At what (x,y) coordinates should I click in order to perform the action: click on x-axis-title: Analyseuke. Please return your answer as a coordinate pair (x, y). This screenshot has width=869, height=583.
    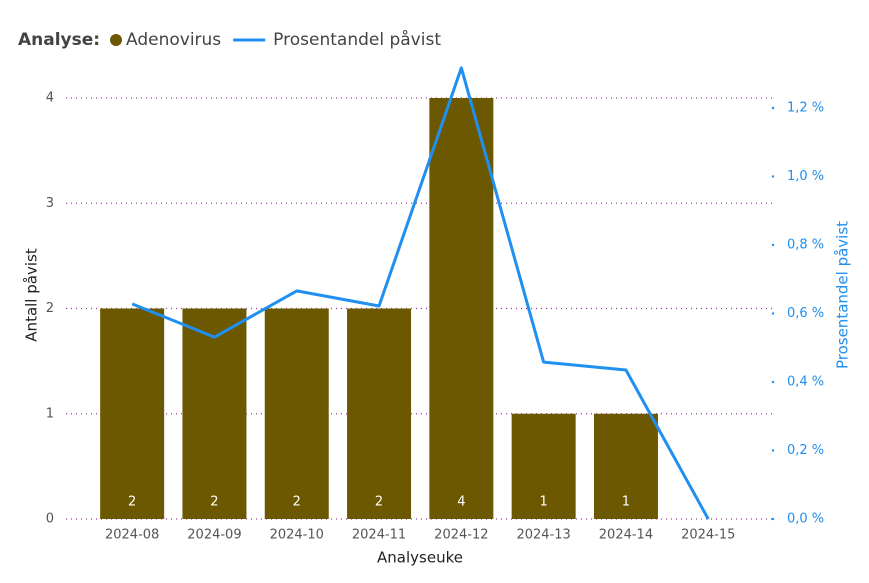
    Looking at the image, I should click on (420, 558).